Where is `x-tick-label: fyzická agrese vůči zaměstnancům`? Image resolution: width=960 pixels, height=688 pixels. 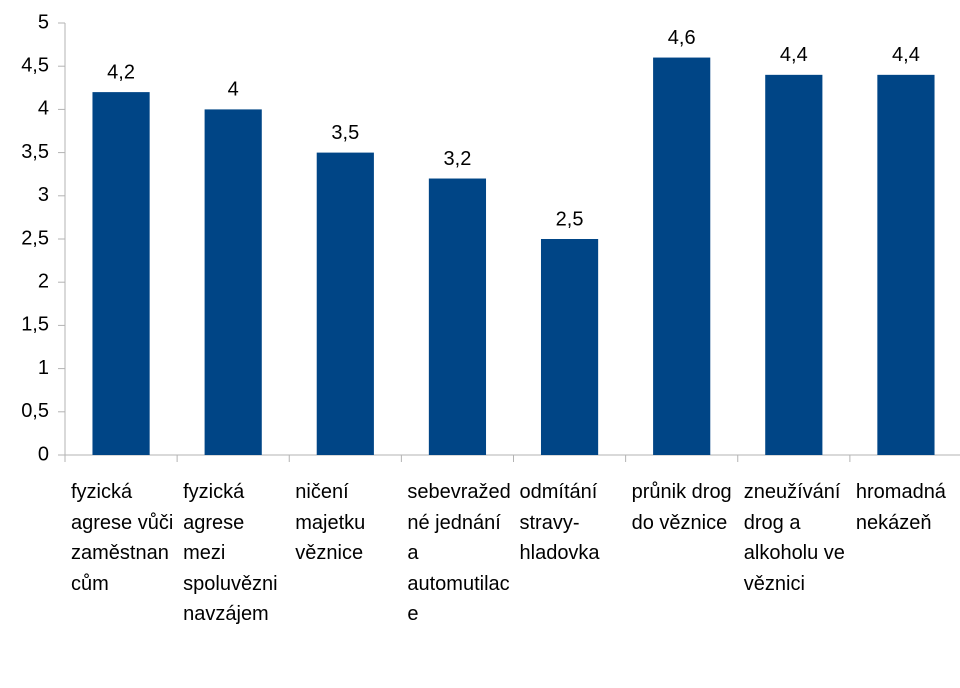 x-tick-label: fyzická agrese vůči zaměstnancům is located at coordinates (122, 538).